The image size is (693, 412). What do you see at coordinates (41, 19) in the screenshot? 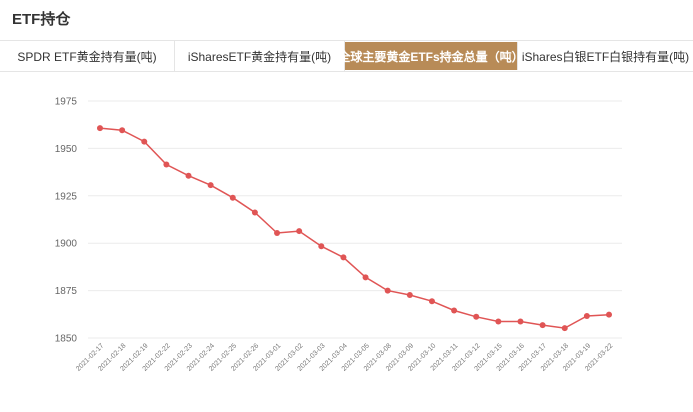
I see `page-title: ETF持仓` at bounding box center [41, 19].